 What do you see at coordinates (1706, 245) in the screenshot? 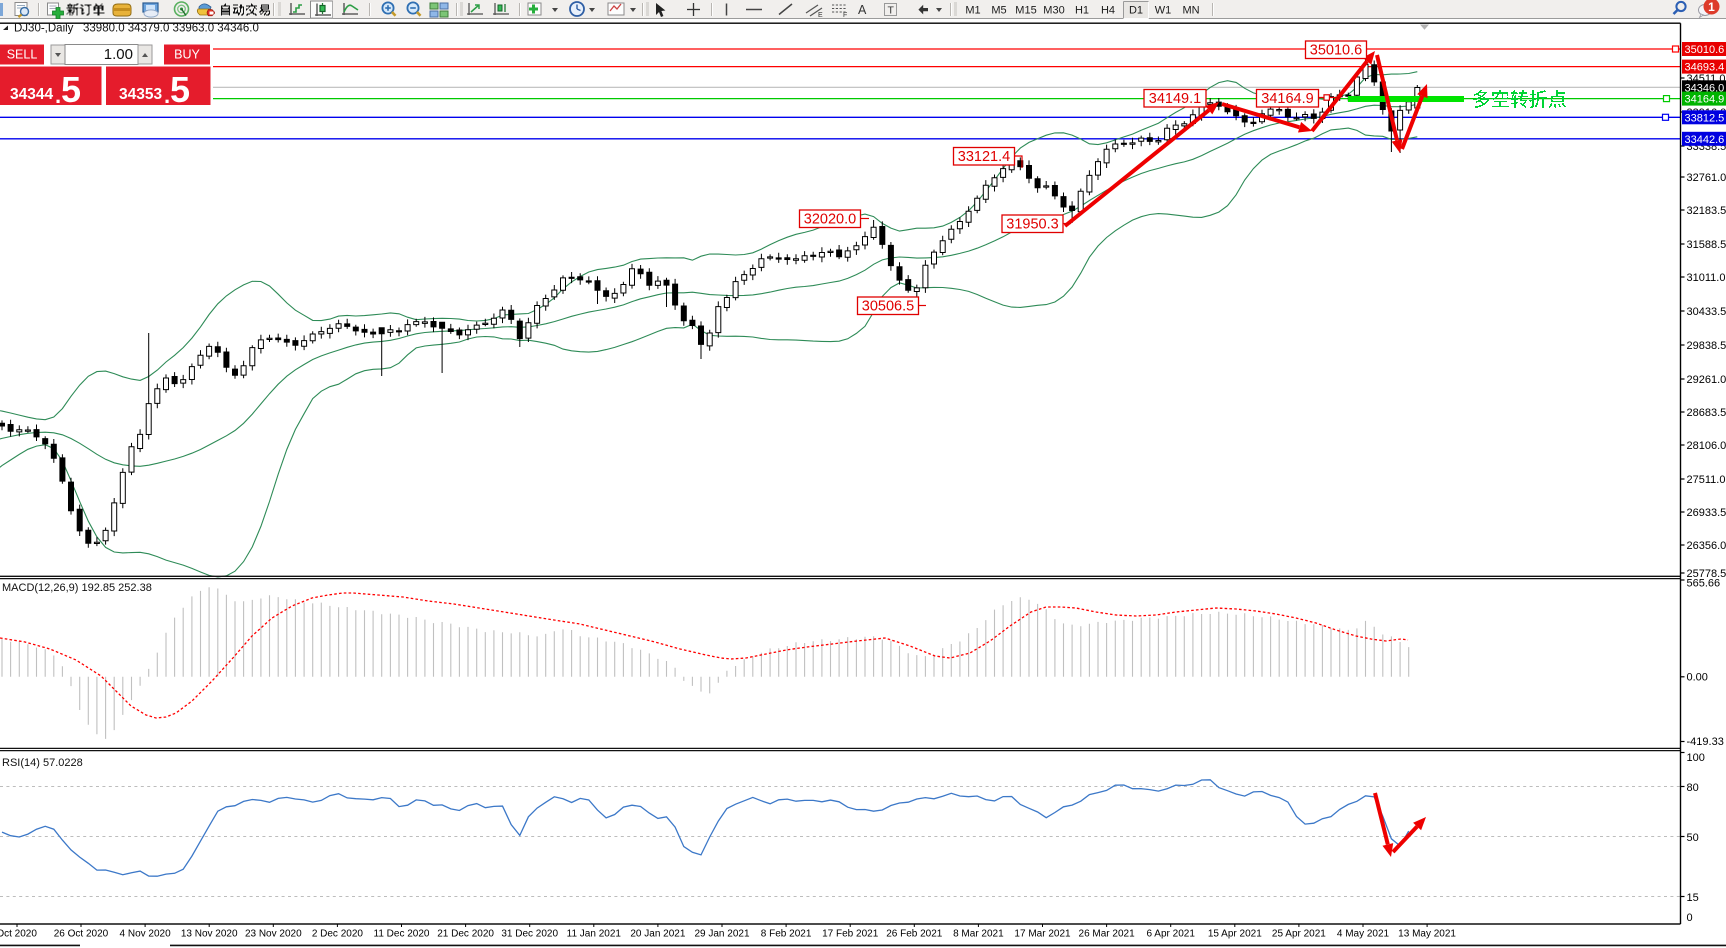
I see `svg-text: 31588.5` at bounding box center [1706, 245].